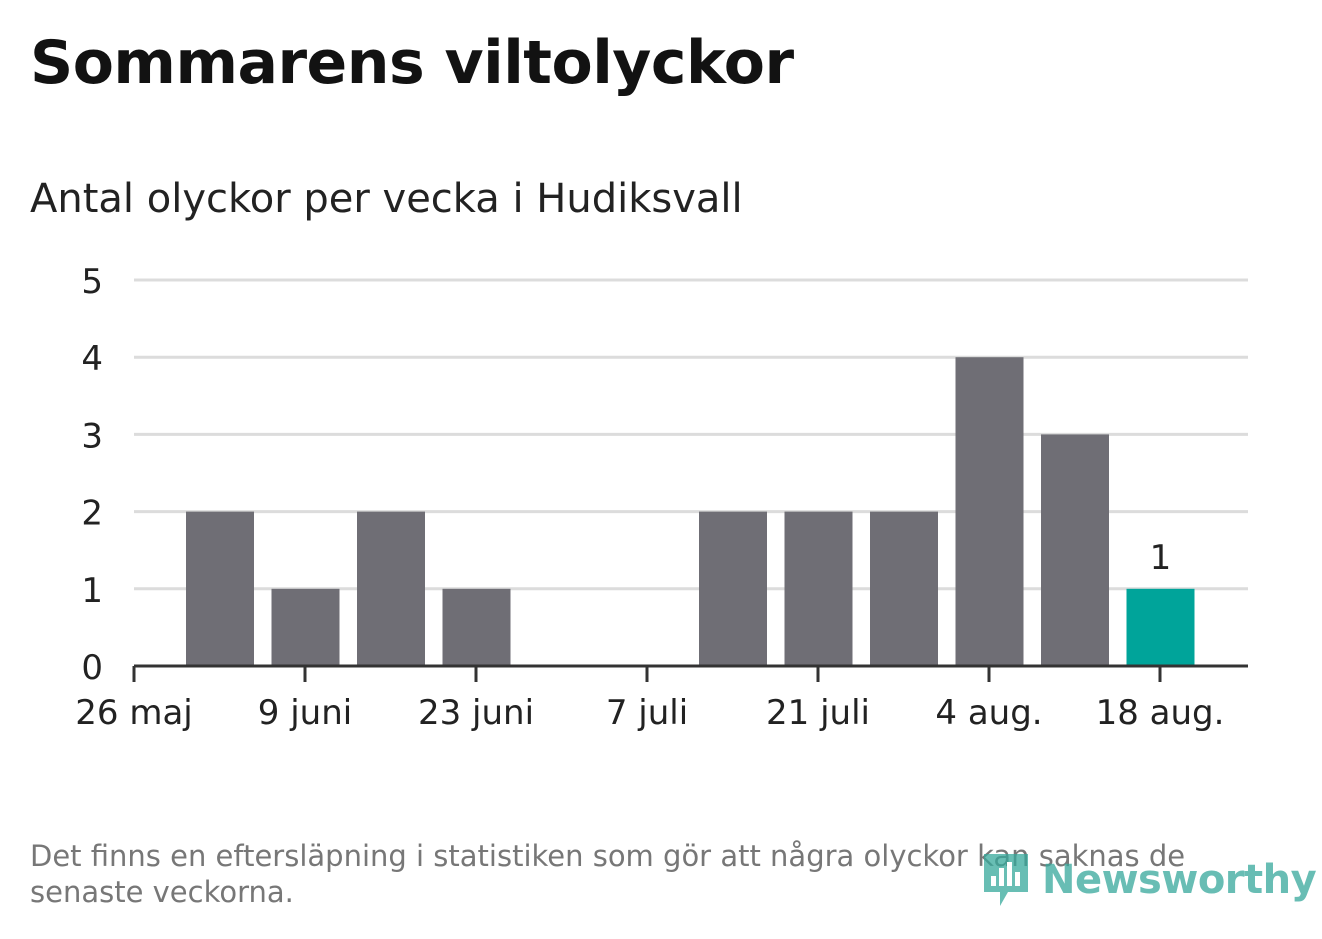 The image size is (1322, 939). I want to click on x-tick-label: 21 juli, so click(818, 713).